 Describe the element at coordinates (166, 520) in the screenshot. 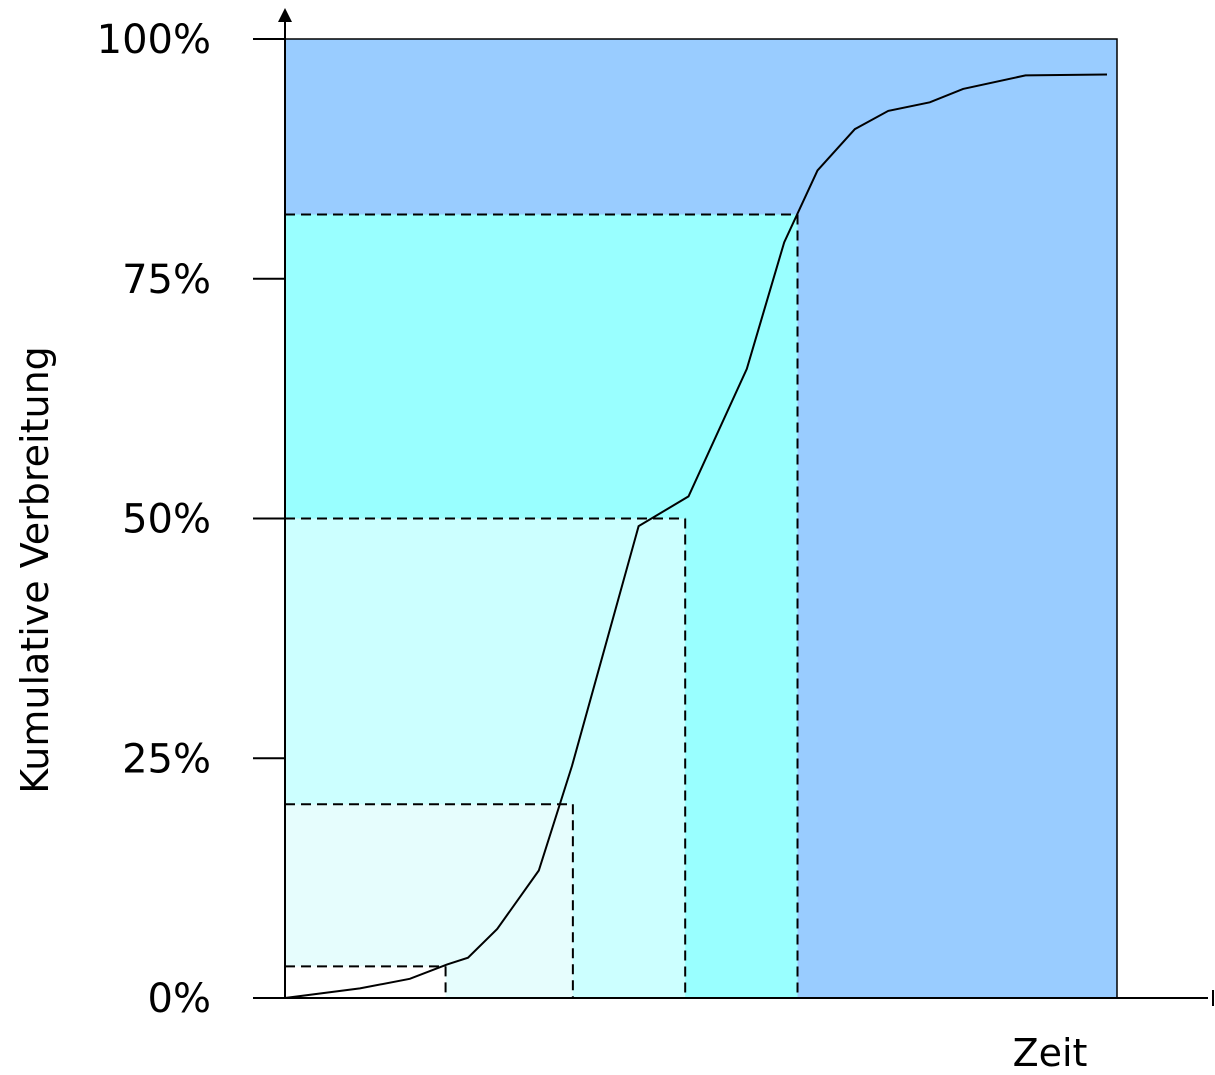

I see `y-tick-label-50: 50%` at that location.